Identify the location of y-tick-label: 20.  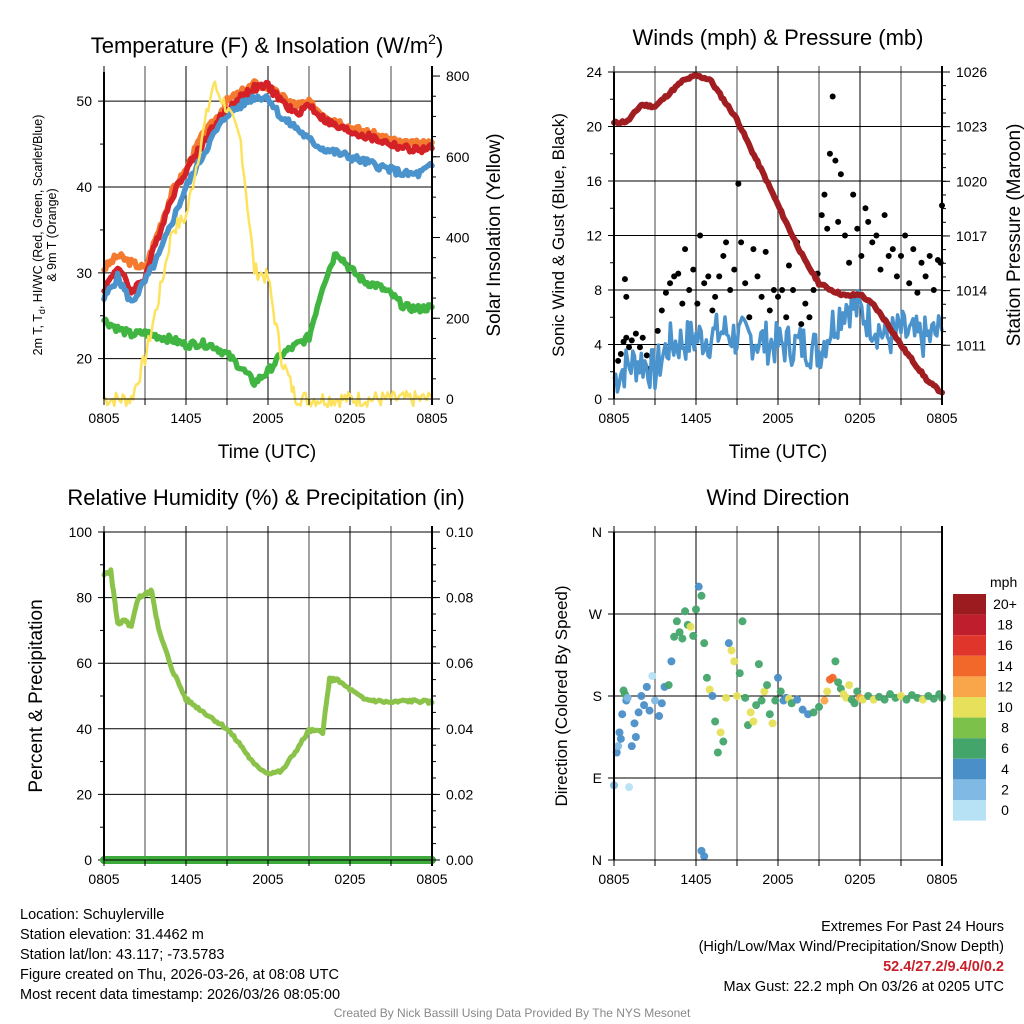
(84, 359).